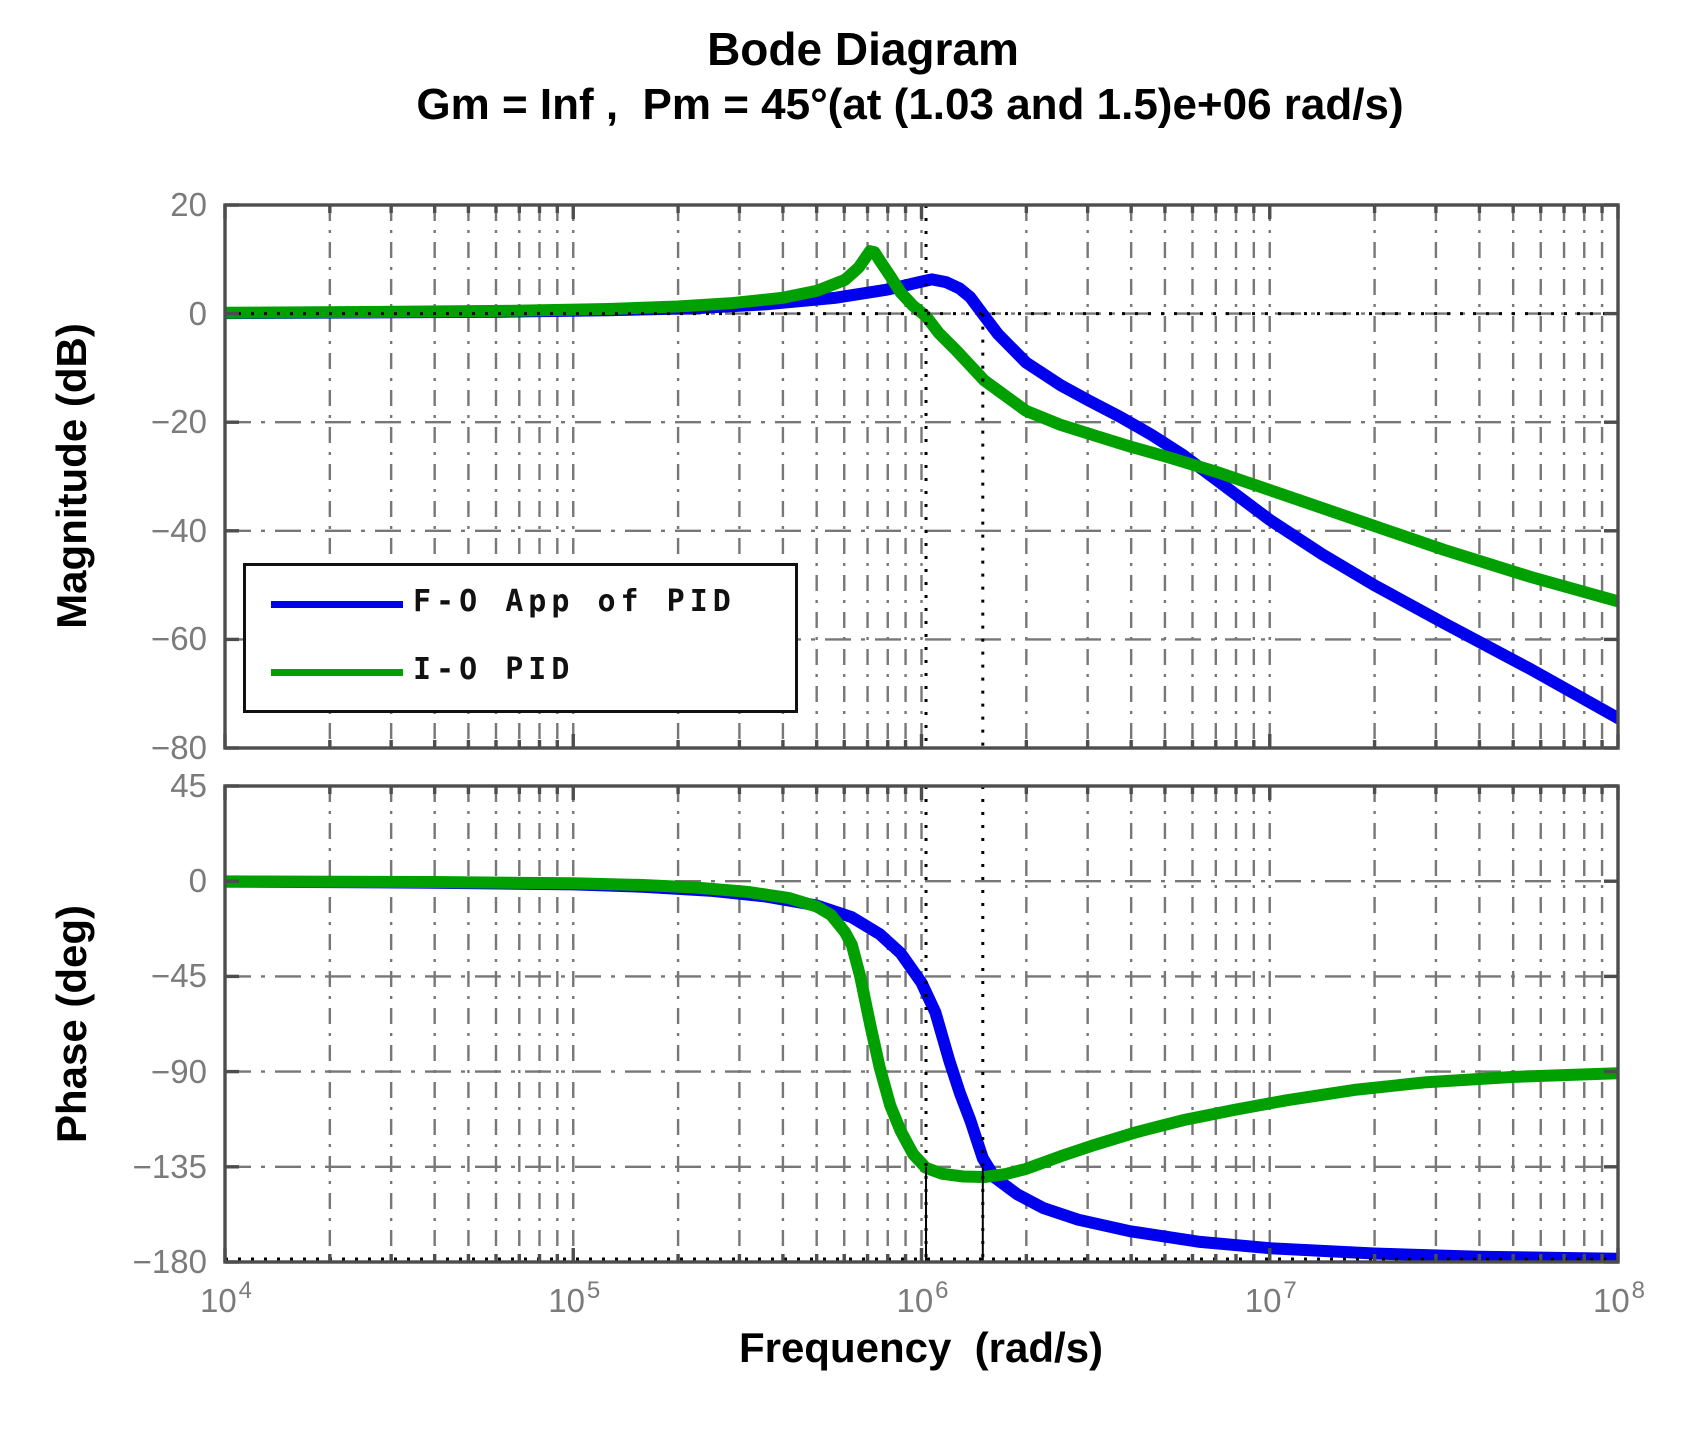  Describe the element at coordinates (337, 604) in the screenshot. I see `legend-line-sample-blue` at that location.